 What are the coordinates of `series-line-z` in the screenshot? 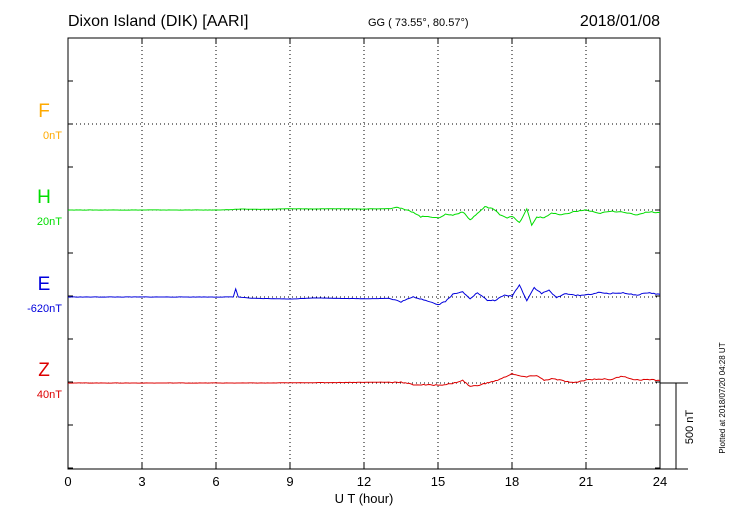 It's located at (364, 379).